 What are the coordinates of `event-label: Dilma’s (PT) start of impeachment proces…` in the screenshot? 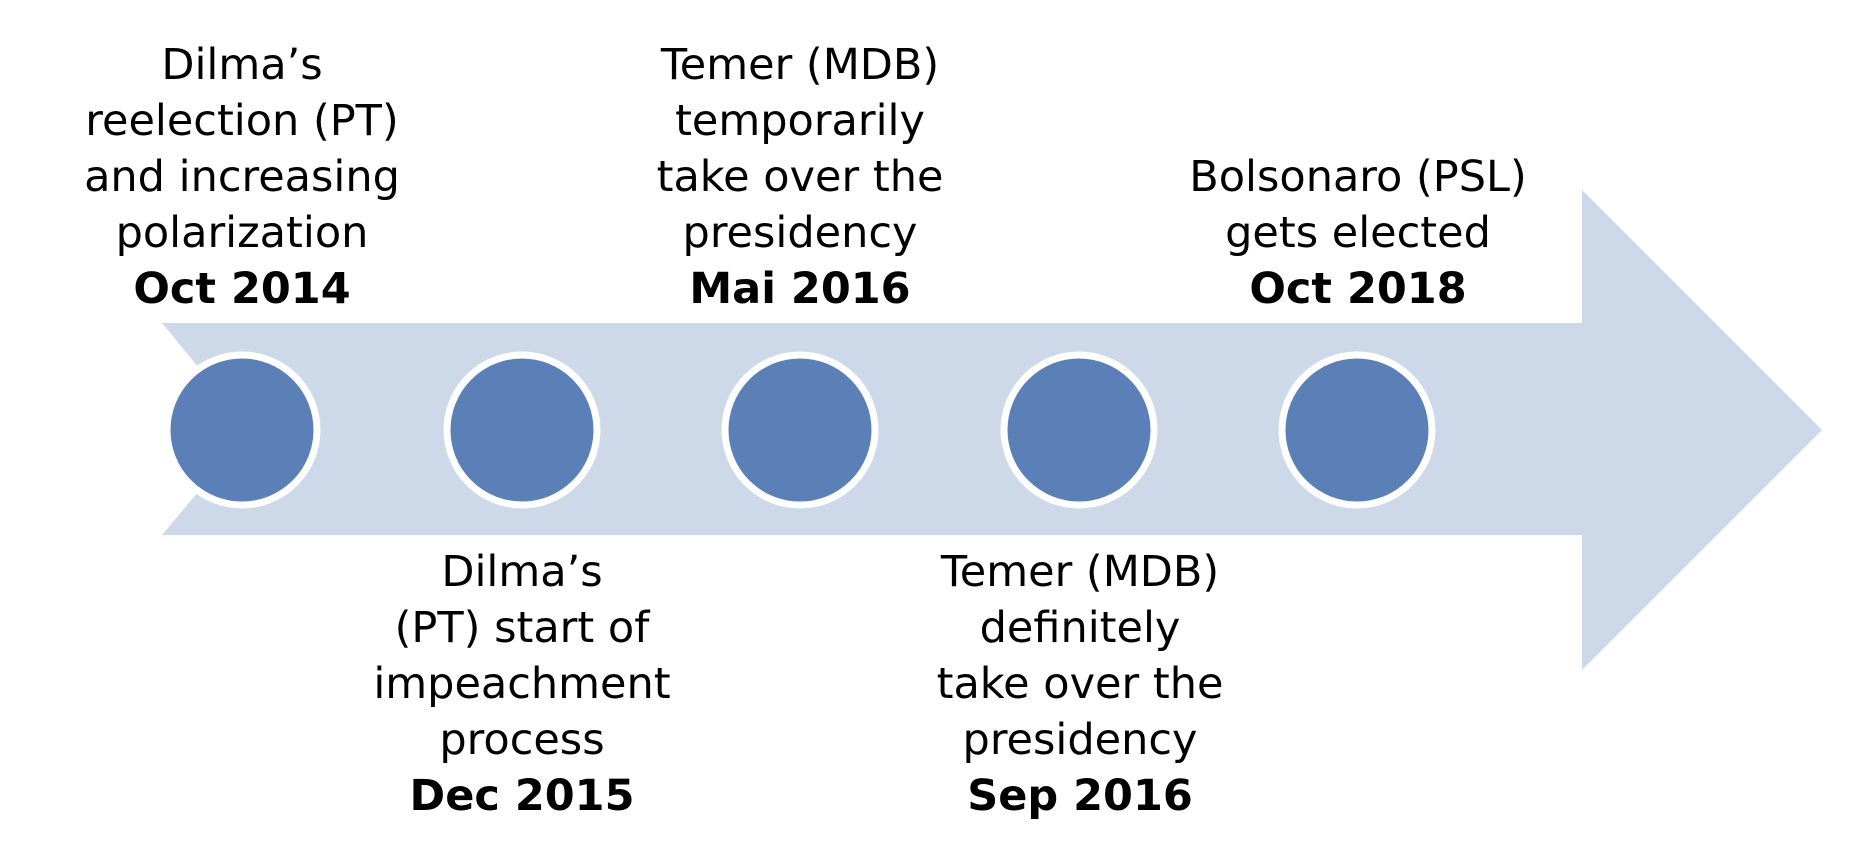 It's located at (522, 684).